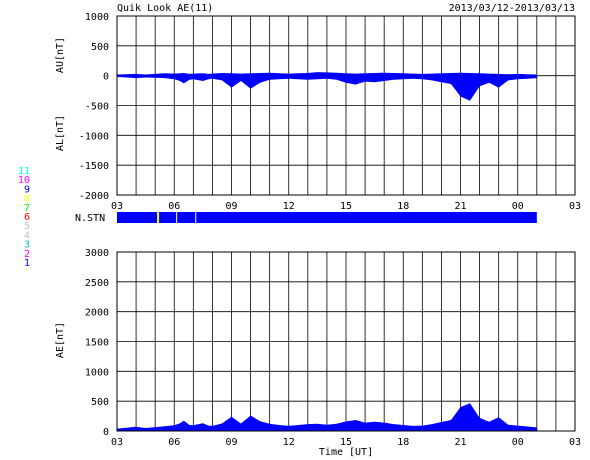  What do you see at coordinates (27, 189) in the screenshot?
I see `station-legend-entry: 9` at bounding box center [27, 189].